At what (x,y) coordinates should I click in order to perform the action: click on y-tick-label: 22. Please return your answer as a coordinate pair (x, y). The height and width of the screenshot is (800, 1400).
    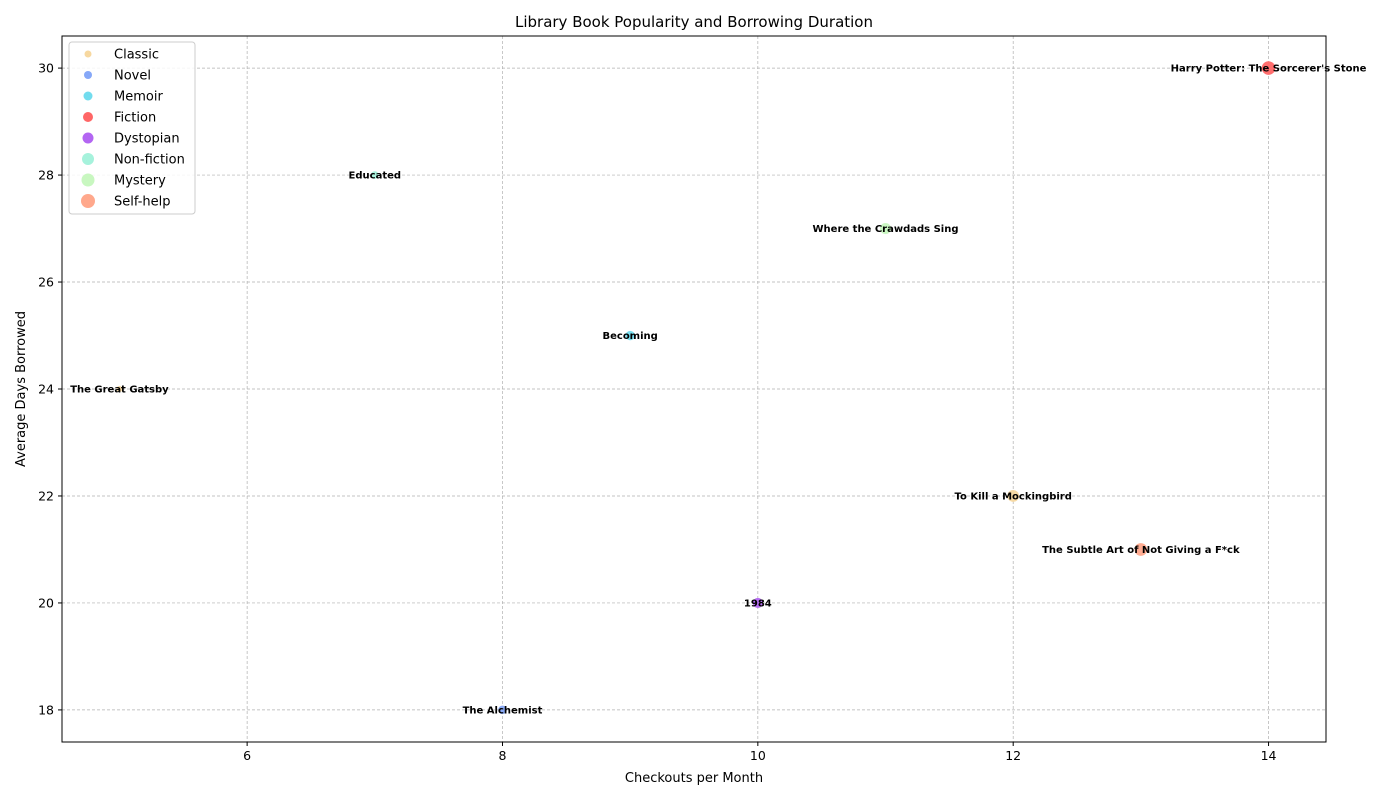
    Looking at the image, I should click on (46, 495).